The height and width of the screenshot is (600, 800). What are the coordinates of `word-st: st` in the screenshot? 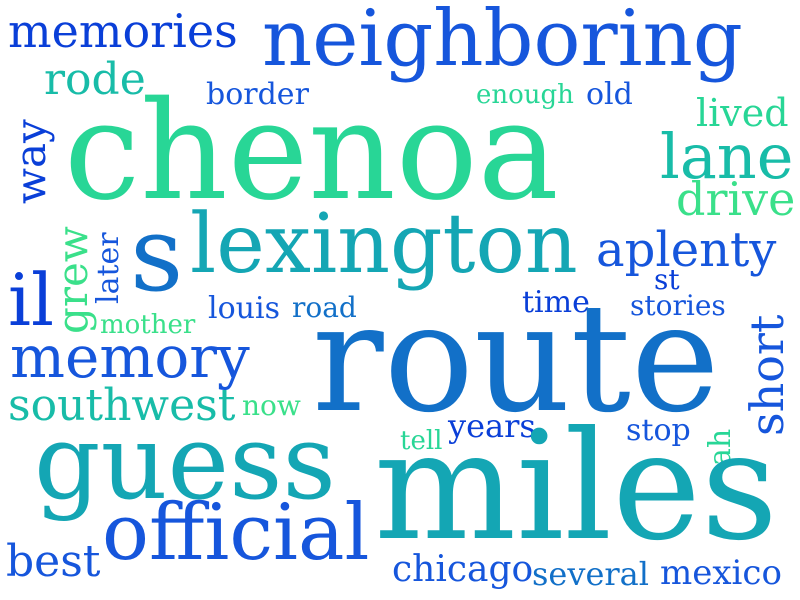 It's located at (667, 279).